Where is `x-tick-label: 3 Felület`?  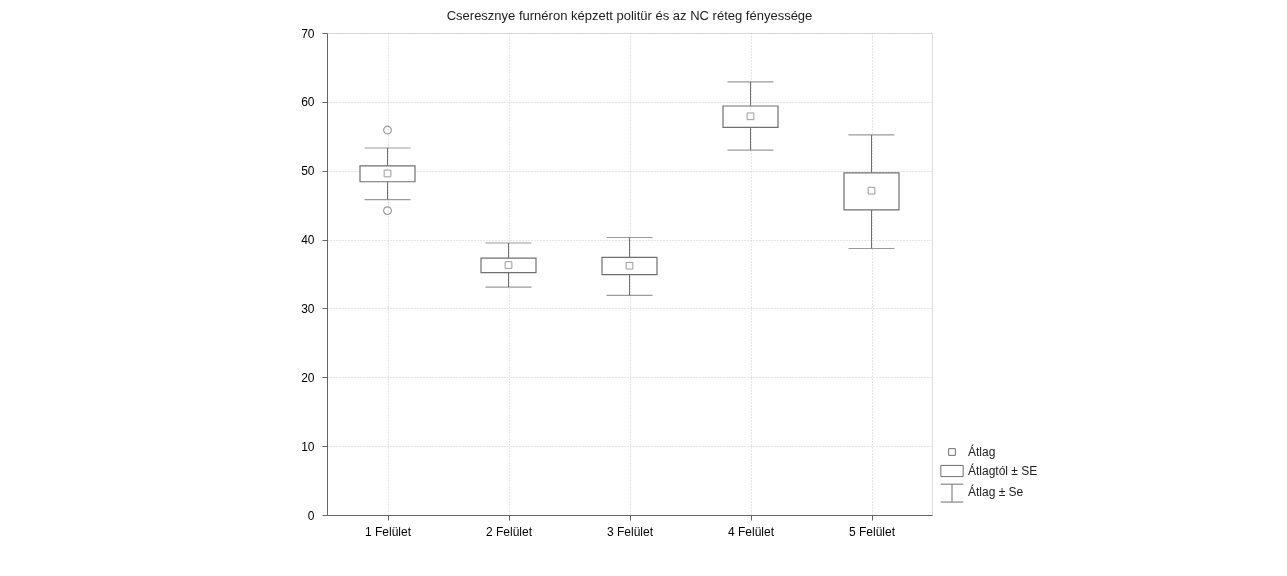
x-tick-label: 3 Felület is located at coordinates (630, 531).